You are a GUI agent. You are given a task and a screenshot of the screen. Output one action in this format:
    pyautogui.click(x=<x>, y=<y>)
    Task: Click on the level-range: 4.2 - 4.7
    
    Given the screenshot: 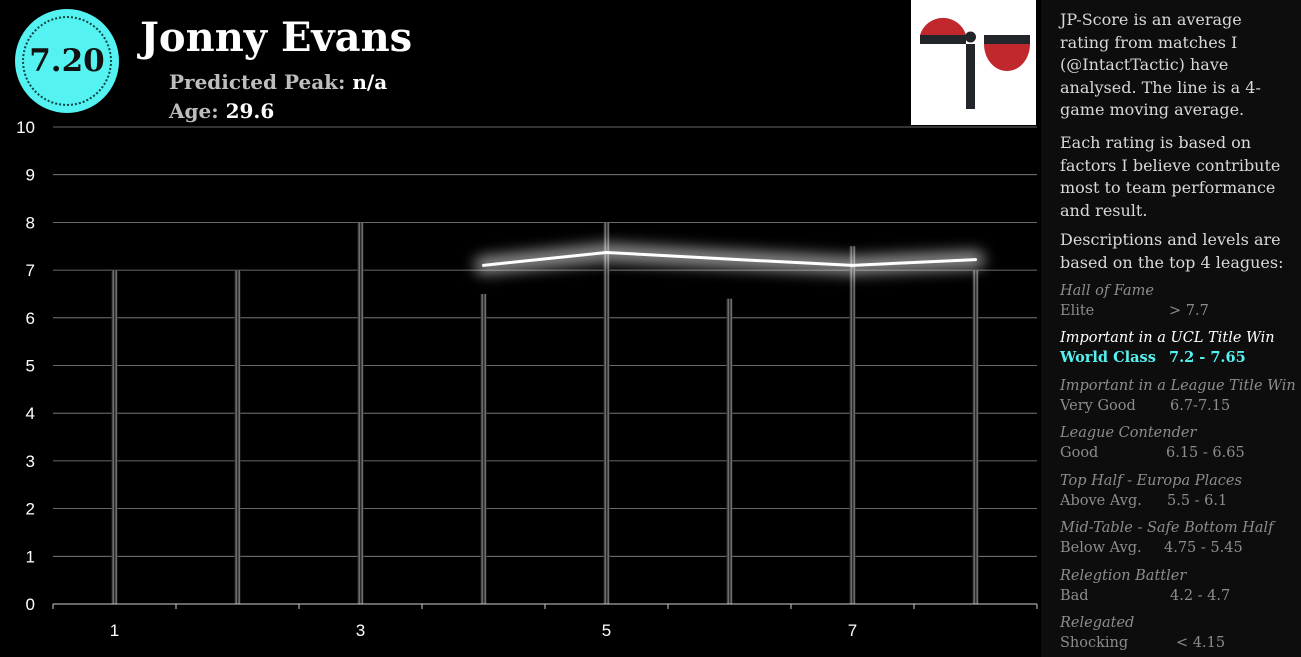 What is the action you would take?
    pyautogui.click(x=1200, y=596)
    